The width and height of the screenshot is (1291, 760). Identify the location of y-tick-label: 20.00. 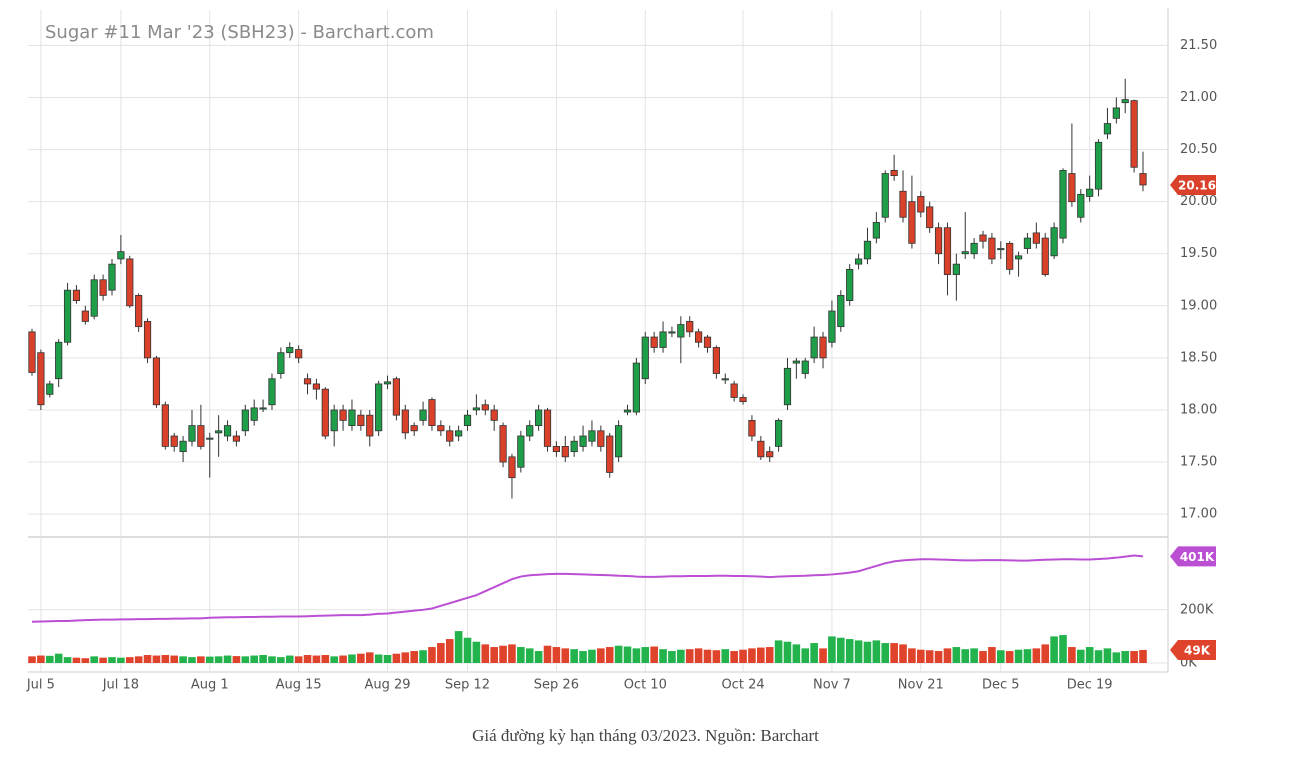
(1198, 201).